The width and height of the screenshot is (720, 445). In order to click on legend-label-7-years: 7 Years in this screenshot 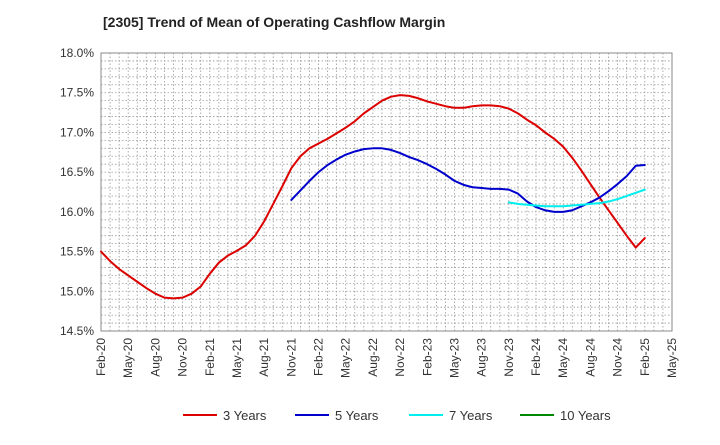, I will do `click(471, 415)`.